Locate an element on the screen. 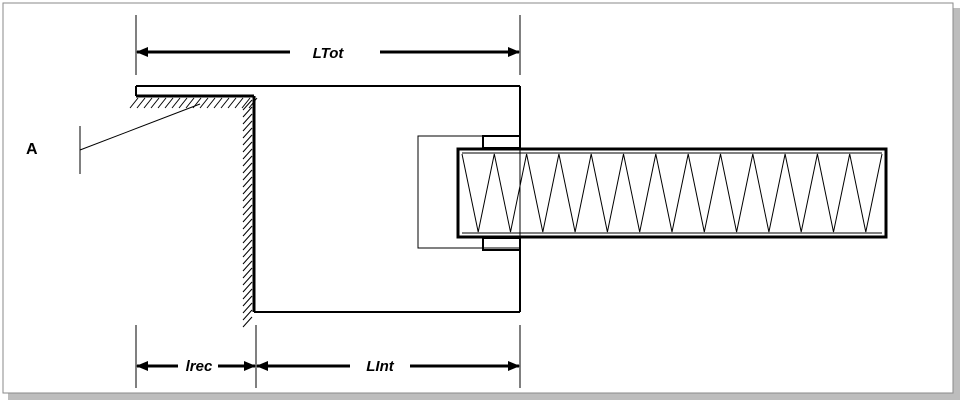 This screenshot has height=404, width=965. point-a-marker: A is located at coordinates (113, 138).